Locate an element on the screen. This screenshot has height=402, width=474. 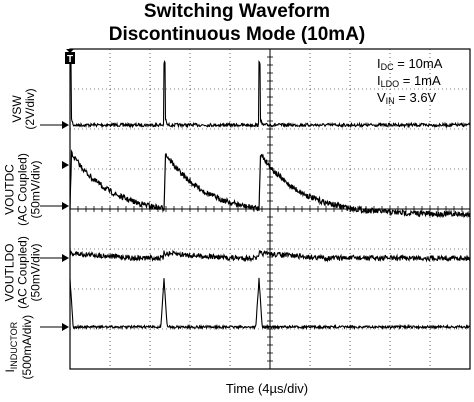
channel-marker-voutdc is located at coordinates (65, 206).